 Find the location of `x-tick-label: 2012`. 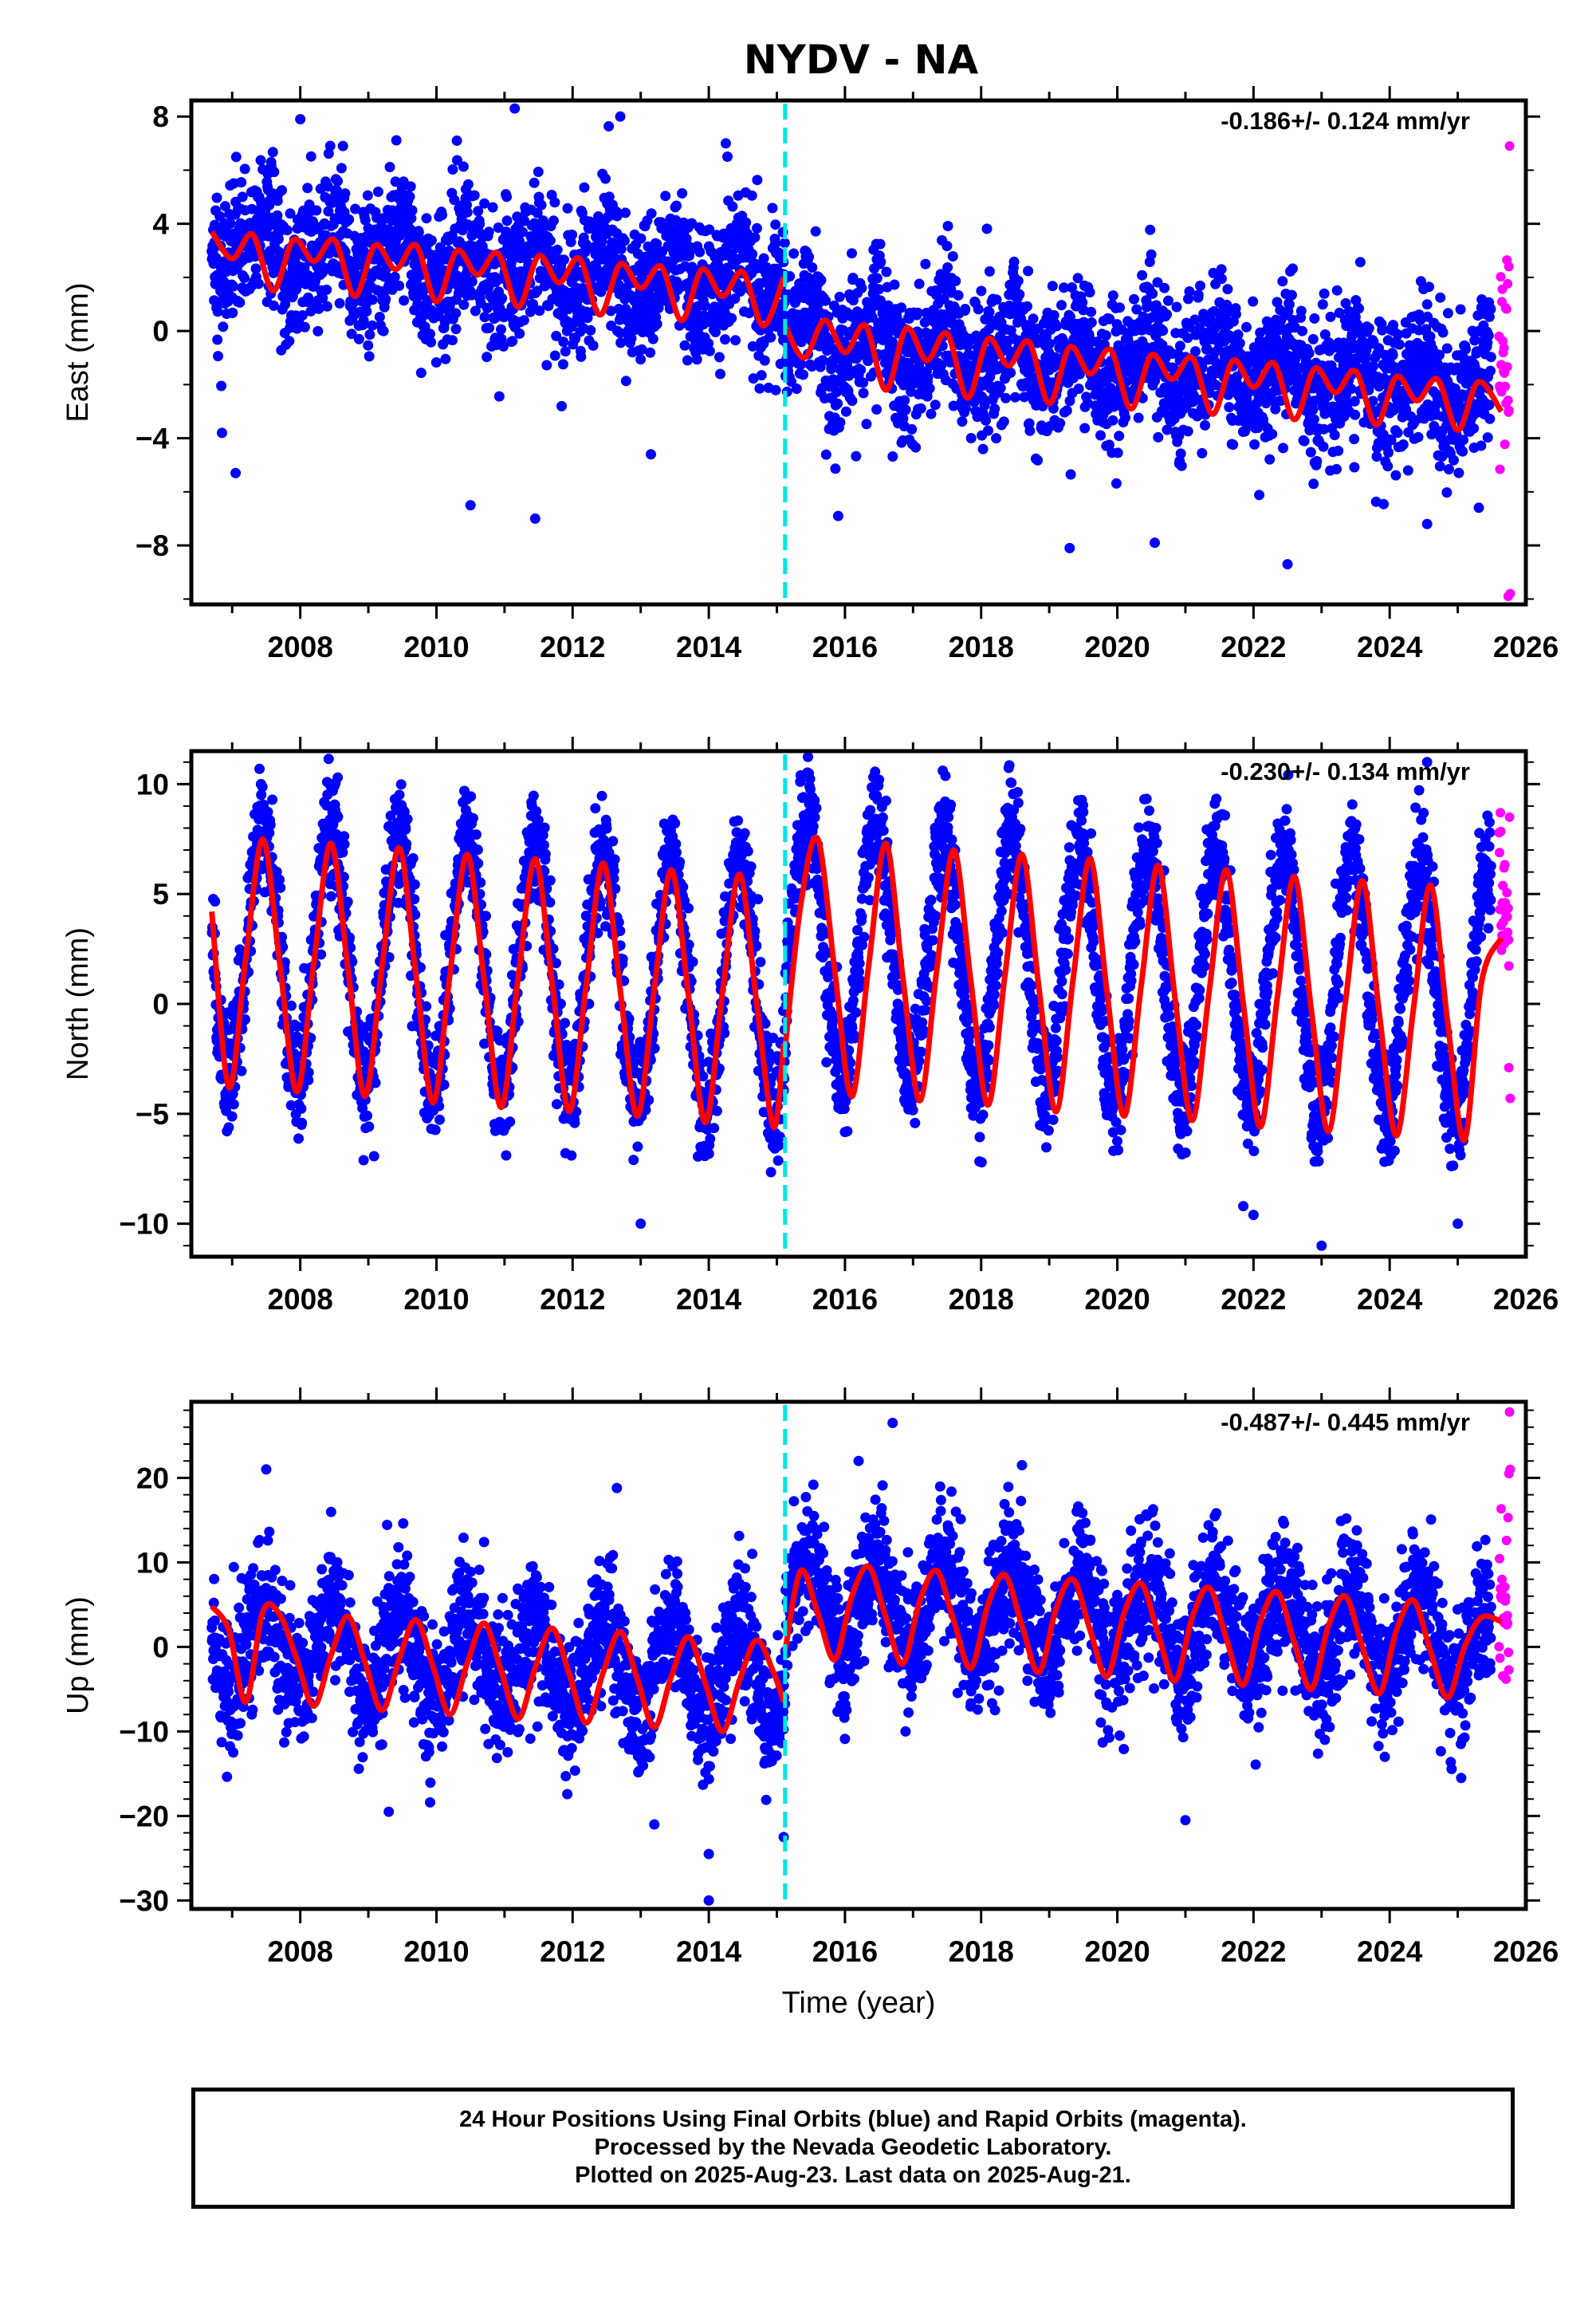

x-tick-label: 2012 is located at coordinates (572, 647).